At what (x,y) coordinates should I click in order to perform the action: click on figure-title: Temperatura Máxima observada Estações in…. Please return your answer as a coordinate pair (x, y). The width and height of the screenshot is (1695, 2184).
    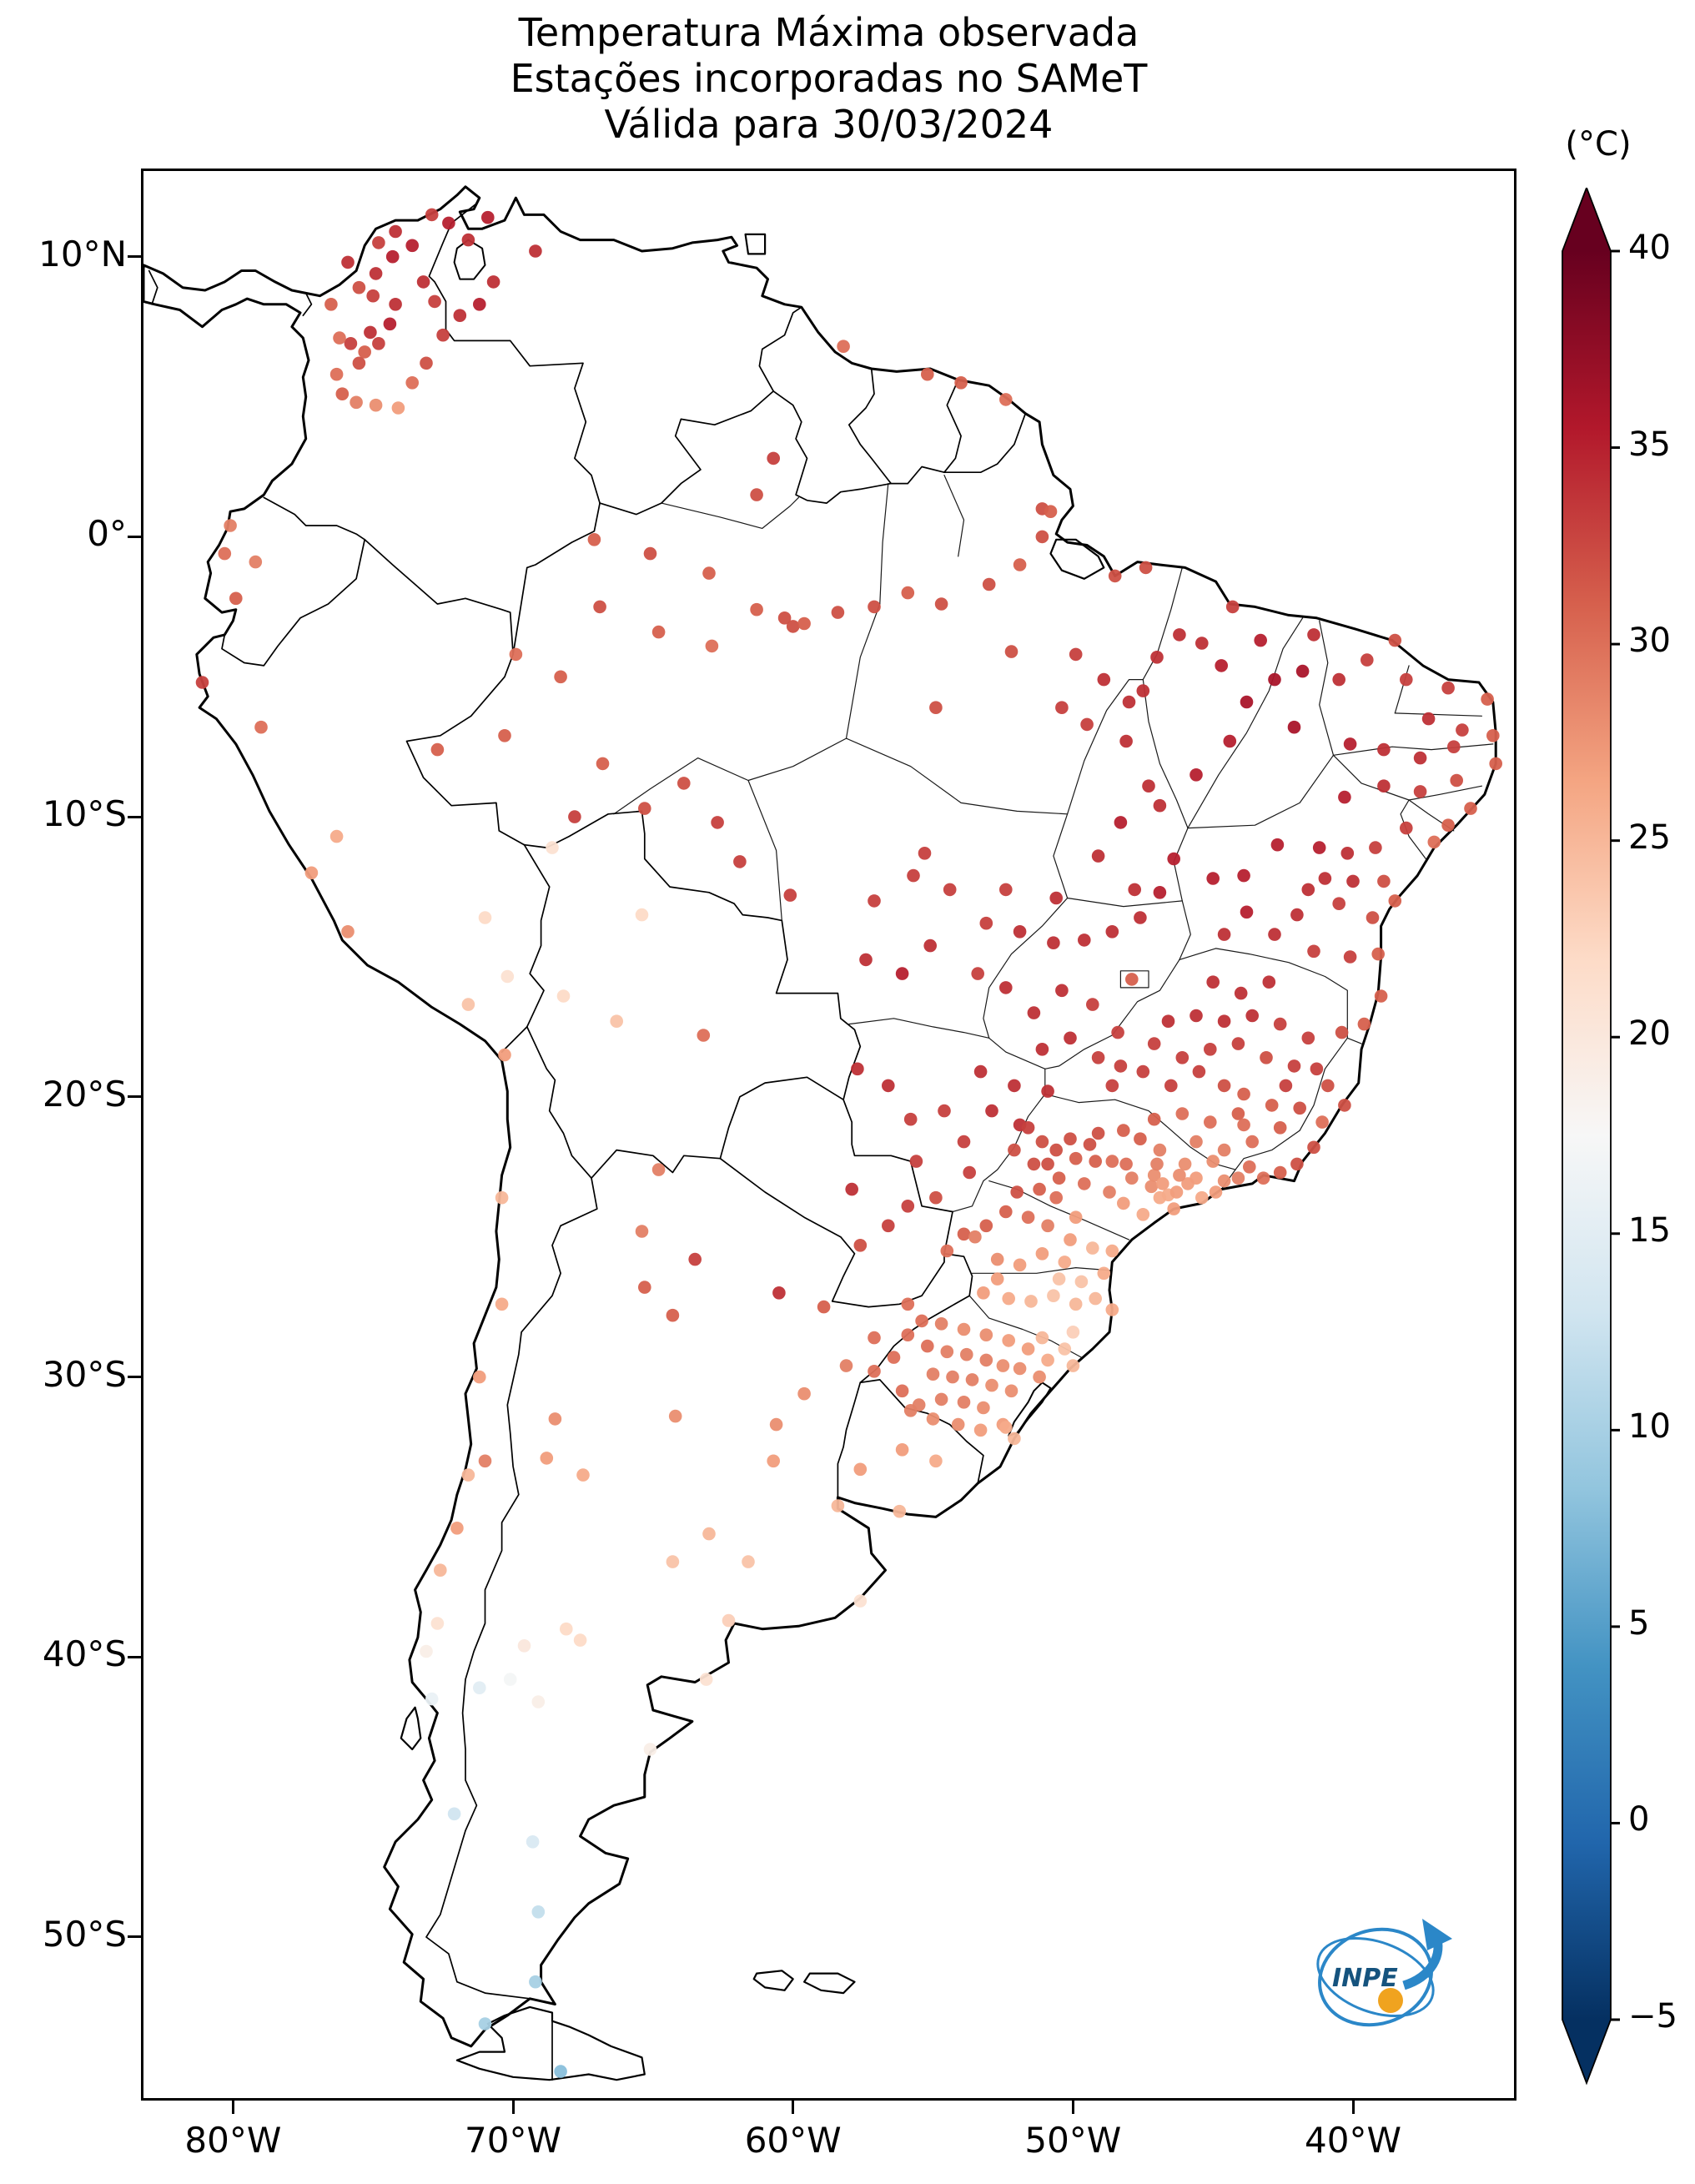
    Looking at the image, I should click on (828, 79).